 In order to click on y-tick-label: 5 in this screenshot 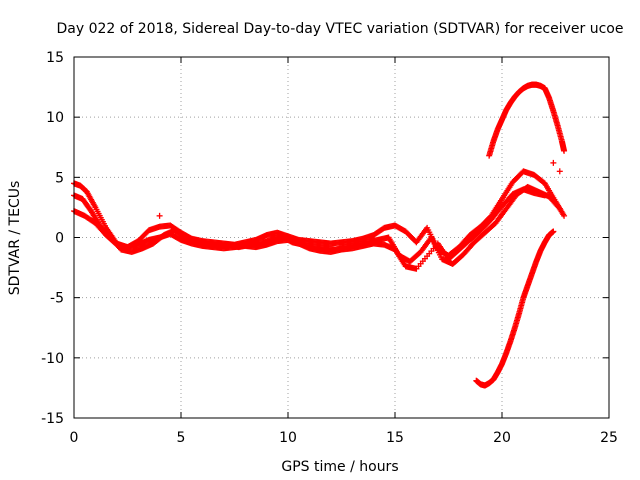, I will do `click(59, 178)`.